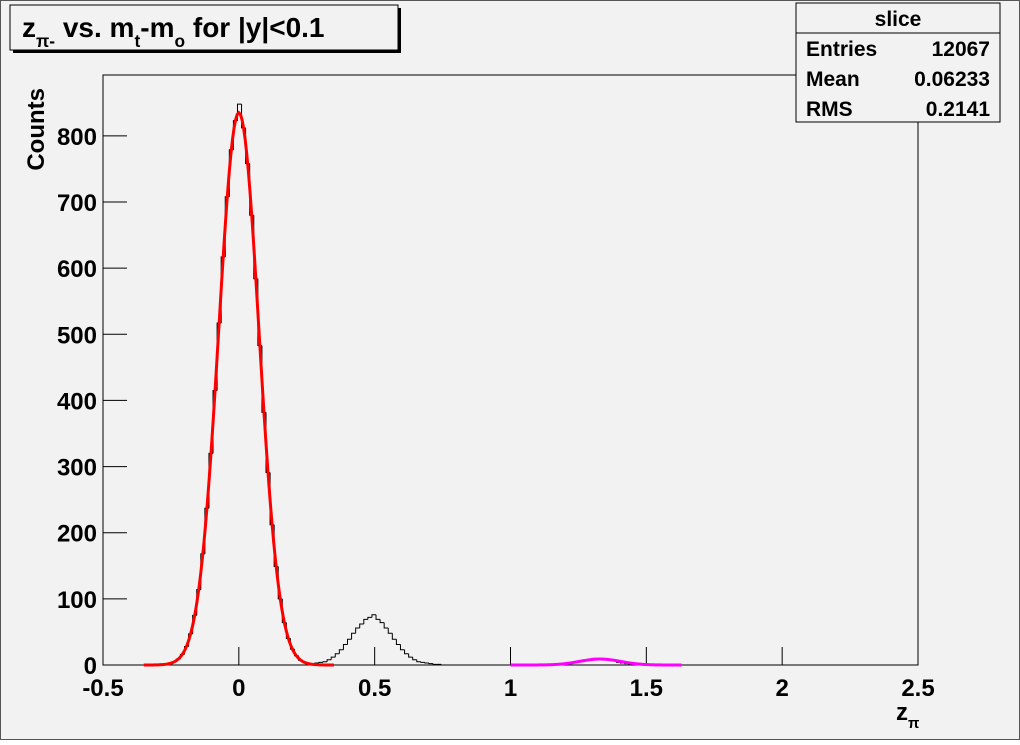 The image size is (1020, 745). Describe the element at coordinates (77, 269) in the screenshot. I see `y-tick-label: 600` at that location.